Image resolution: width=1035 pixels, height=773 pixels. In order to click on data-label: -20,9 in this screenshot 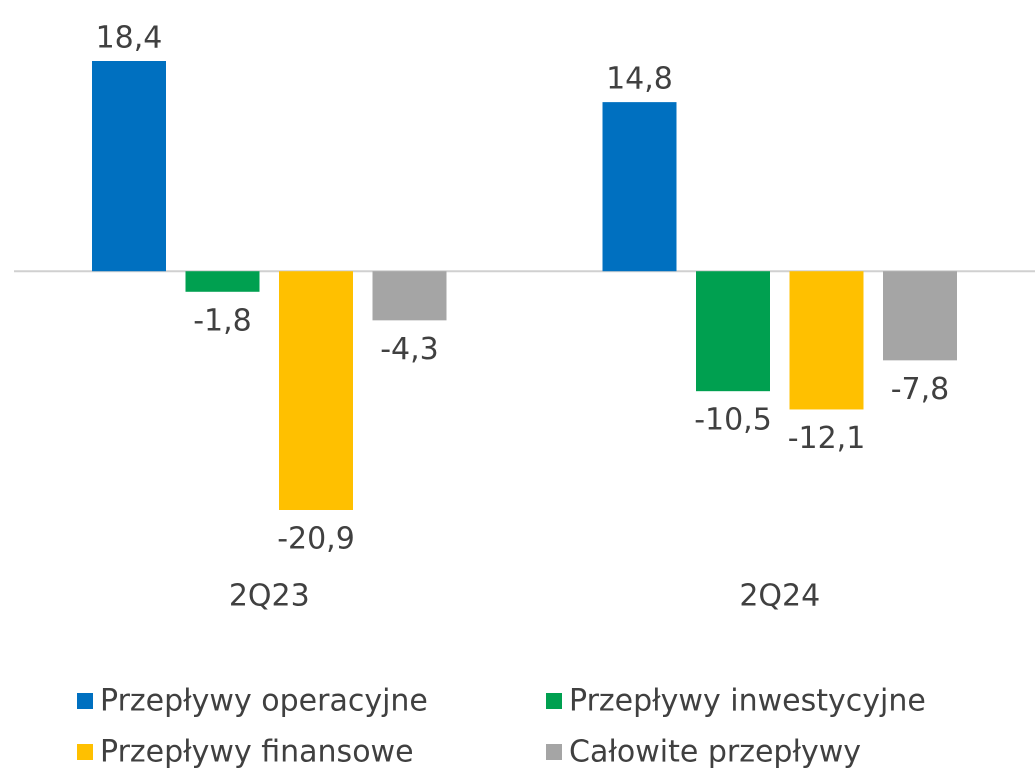, I will do `click(316, 539)`.